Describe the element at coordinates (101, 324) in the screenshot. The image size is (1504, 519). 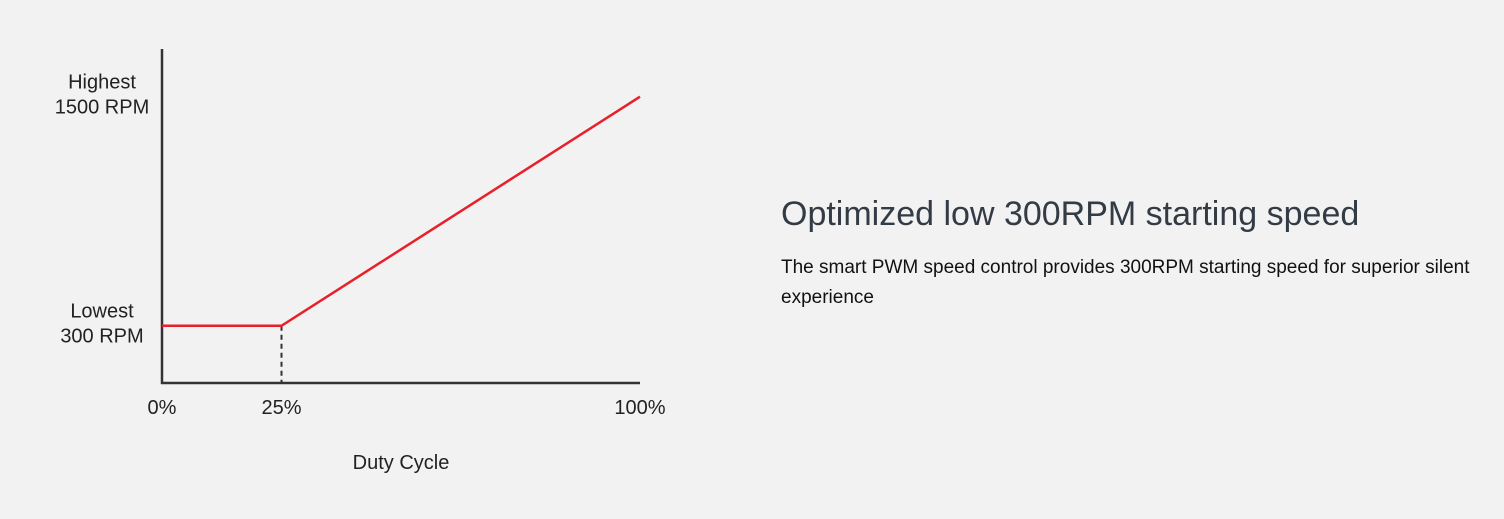
I see `y-tick-label: Lowest 300 RPM` at that location.